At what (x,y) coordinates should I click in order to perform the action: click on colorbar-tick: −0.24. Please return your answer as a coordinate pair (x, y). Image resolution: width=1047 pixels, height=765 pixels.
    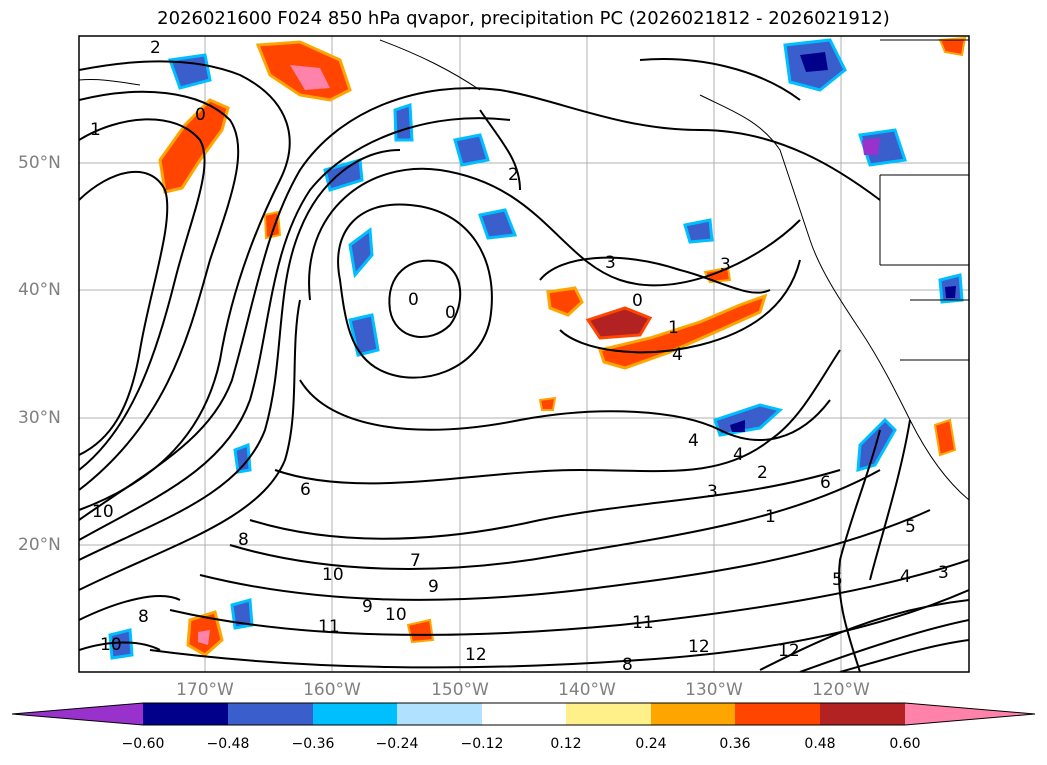
    Looking at the image, I should click on (397, 744).